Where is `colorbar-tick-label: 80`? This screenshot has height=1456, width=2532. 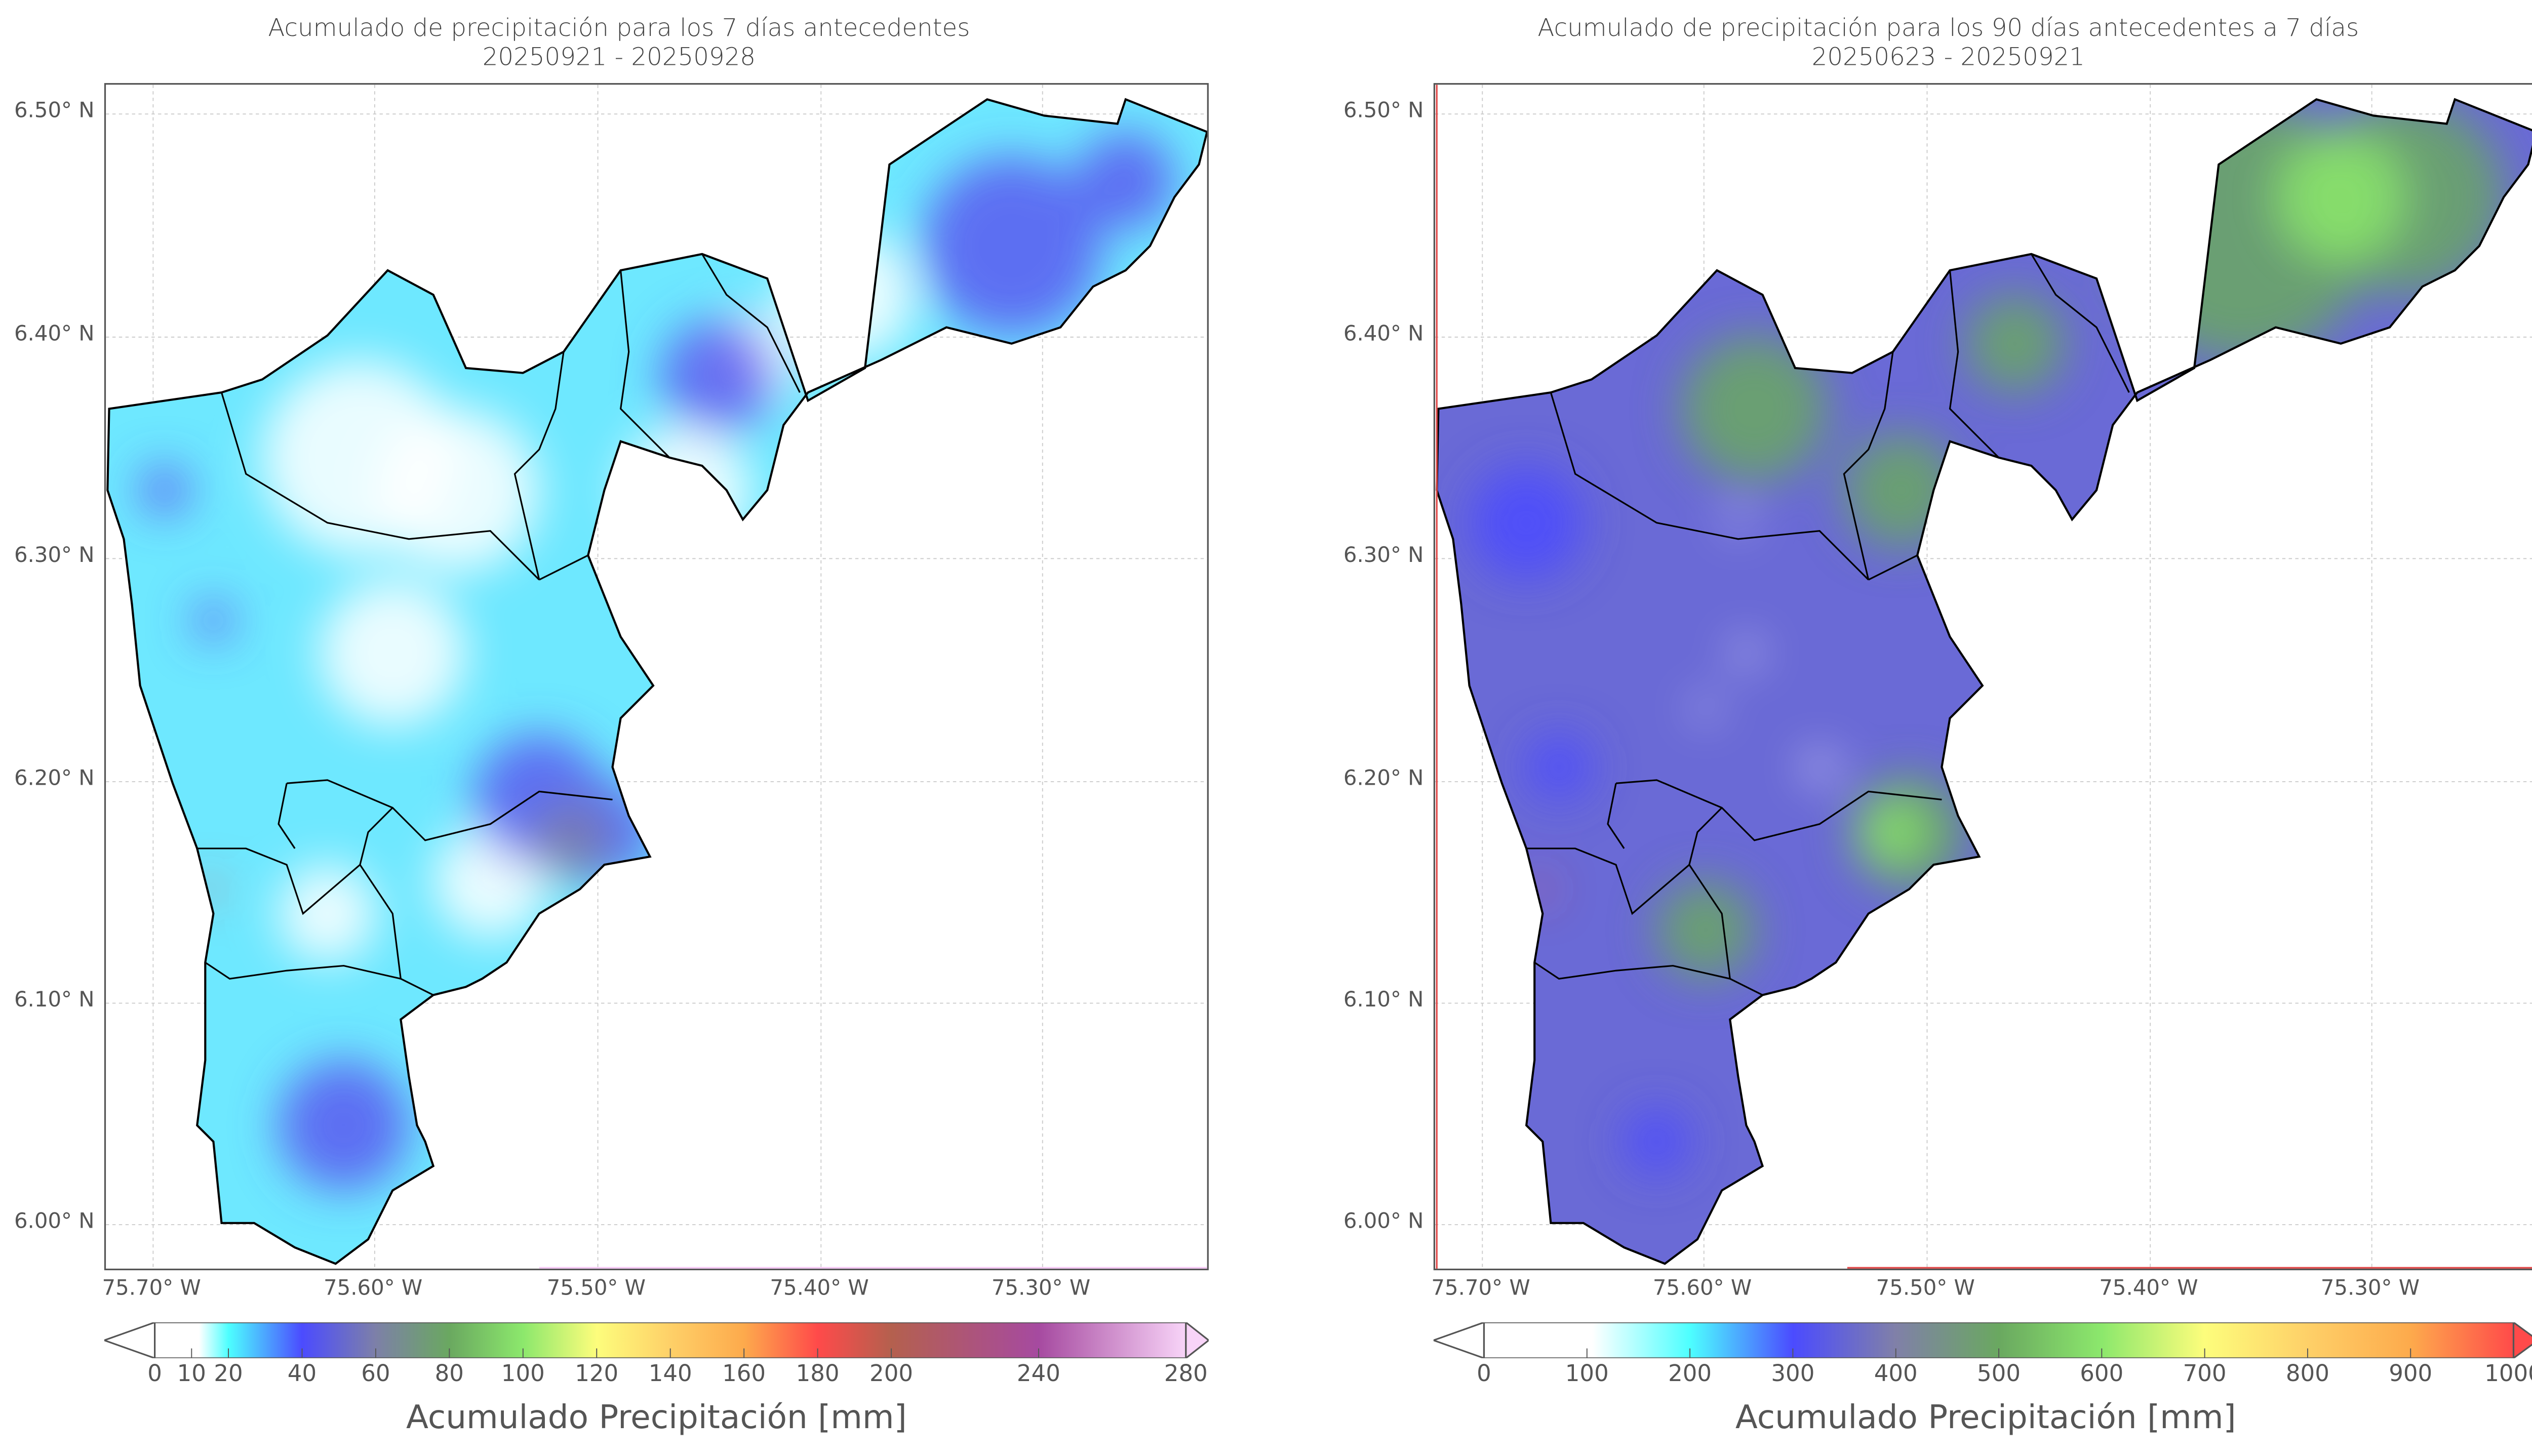
colorbar-tick-label: 80 is located at coordinates (449, 1374).